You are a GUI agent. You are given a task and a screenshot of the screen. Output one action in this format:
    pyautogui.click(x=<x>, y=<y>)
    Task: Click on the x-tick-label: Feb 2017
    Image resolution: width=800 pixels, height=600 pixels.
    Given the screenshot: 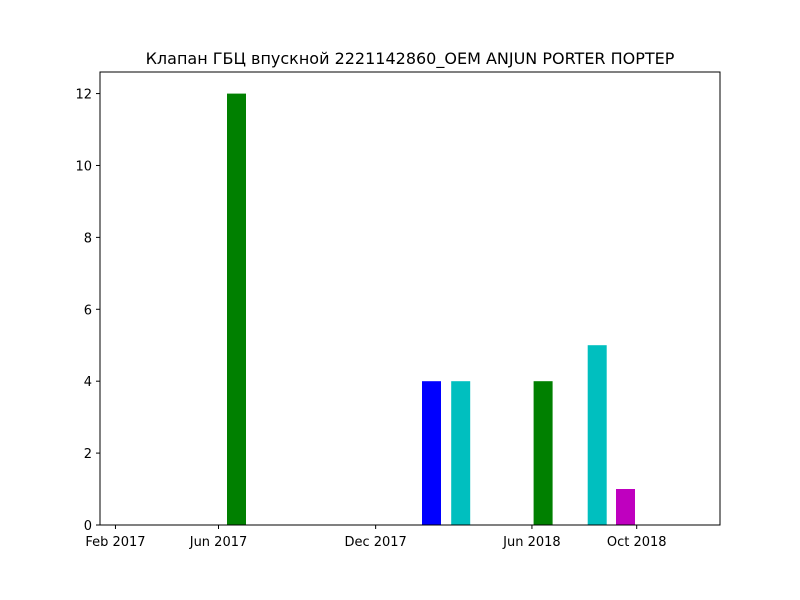 What is the action you would take?
    pyautogui.click(x=115, y=542)
    